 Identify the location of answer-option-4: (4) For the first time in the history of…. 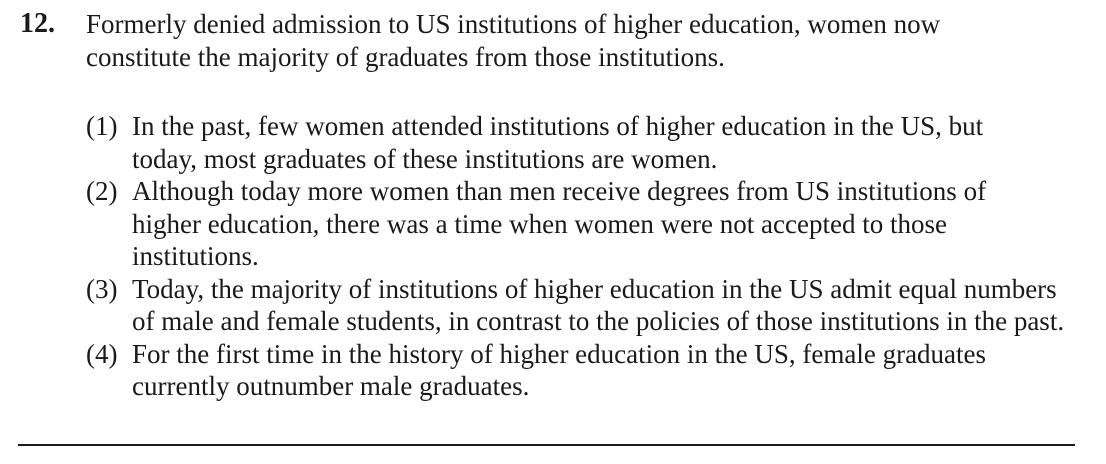
(588, 370).